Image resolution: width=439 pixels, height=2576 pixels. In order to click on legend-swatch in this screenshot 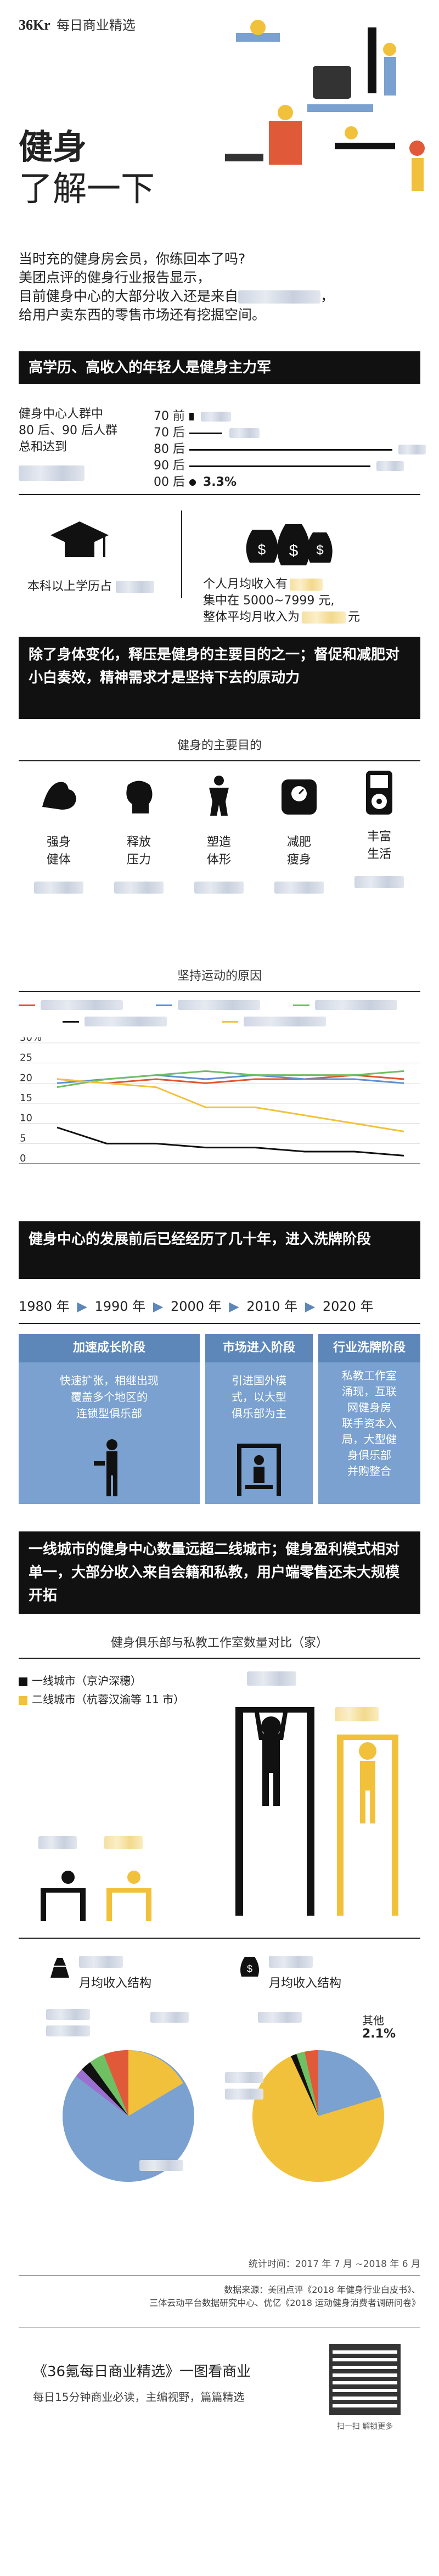, I will do `click(23, 1700)`.